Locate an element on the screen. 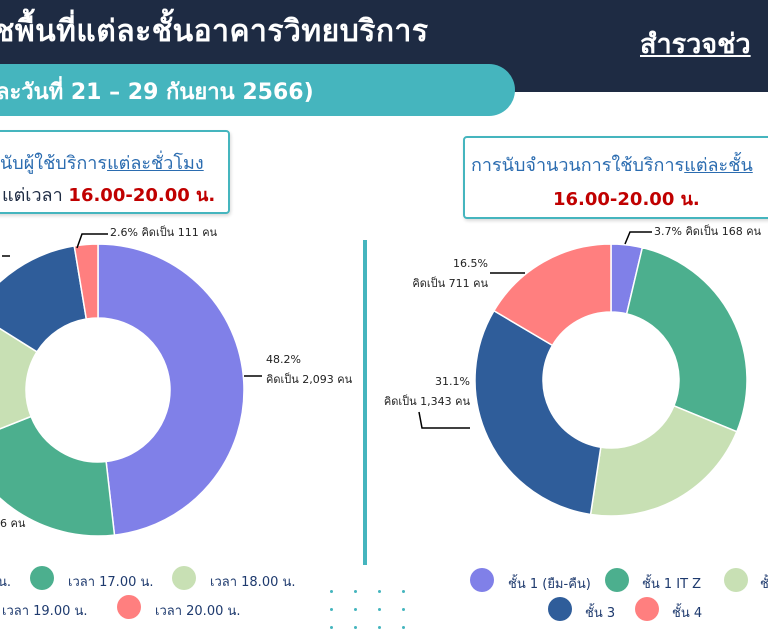 This screenshot has height=635, width=768. date-pill is located at coordinates (257, 90).